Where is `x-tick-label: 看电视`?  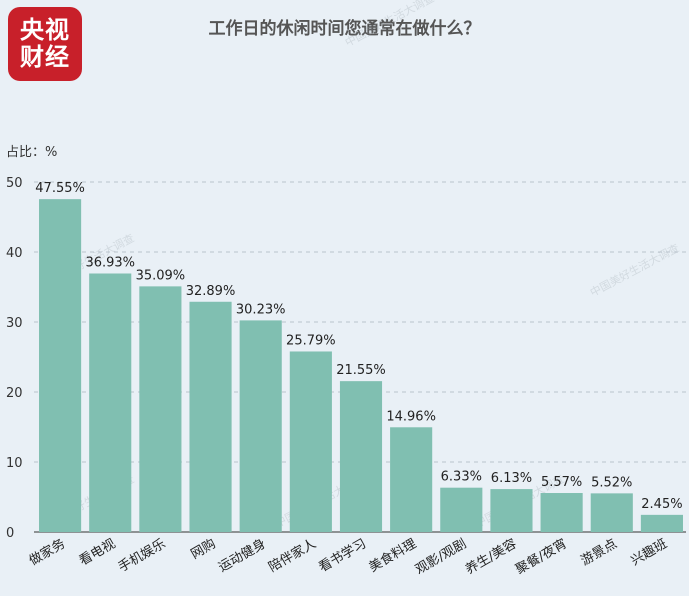 x-tick-label: 看电视 is located at coordinates (97, 552).